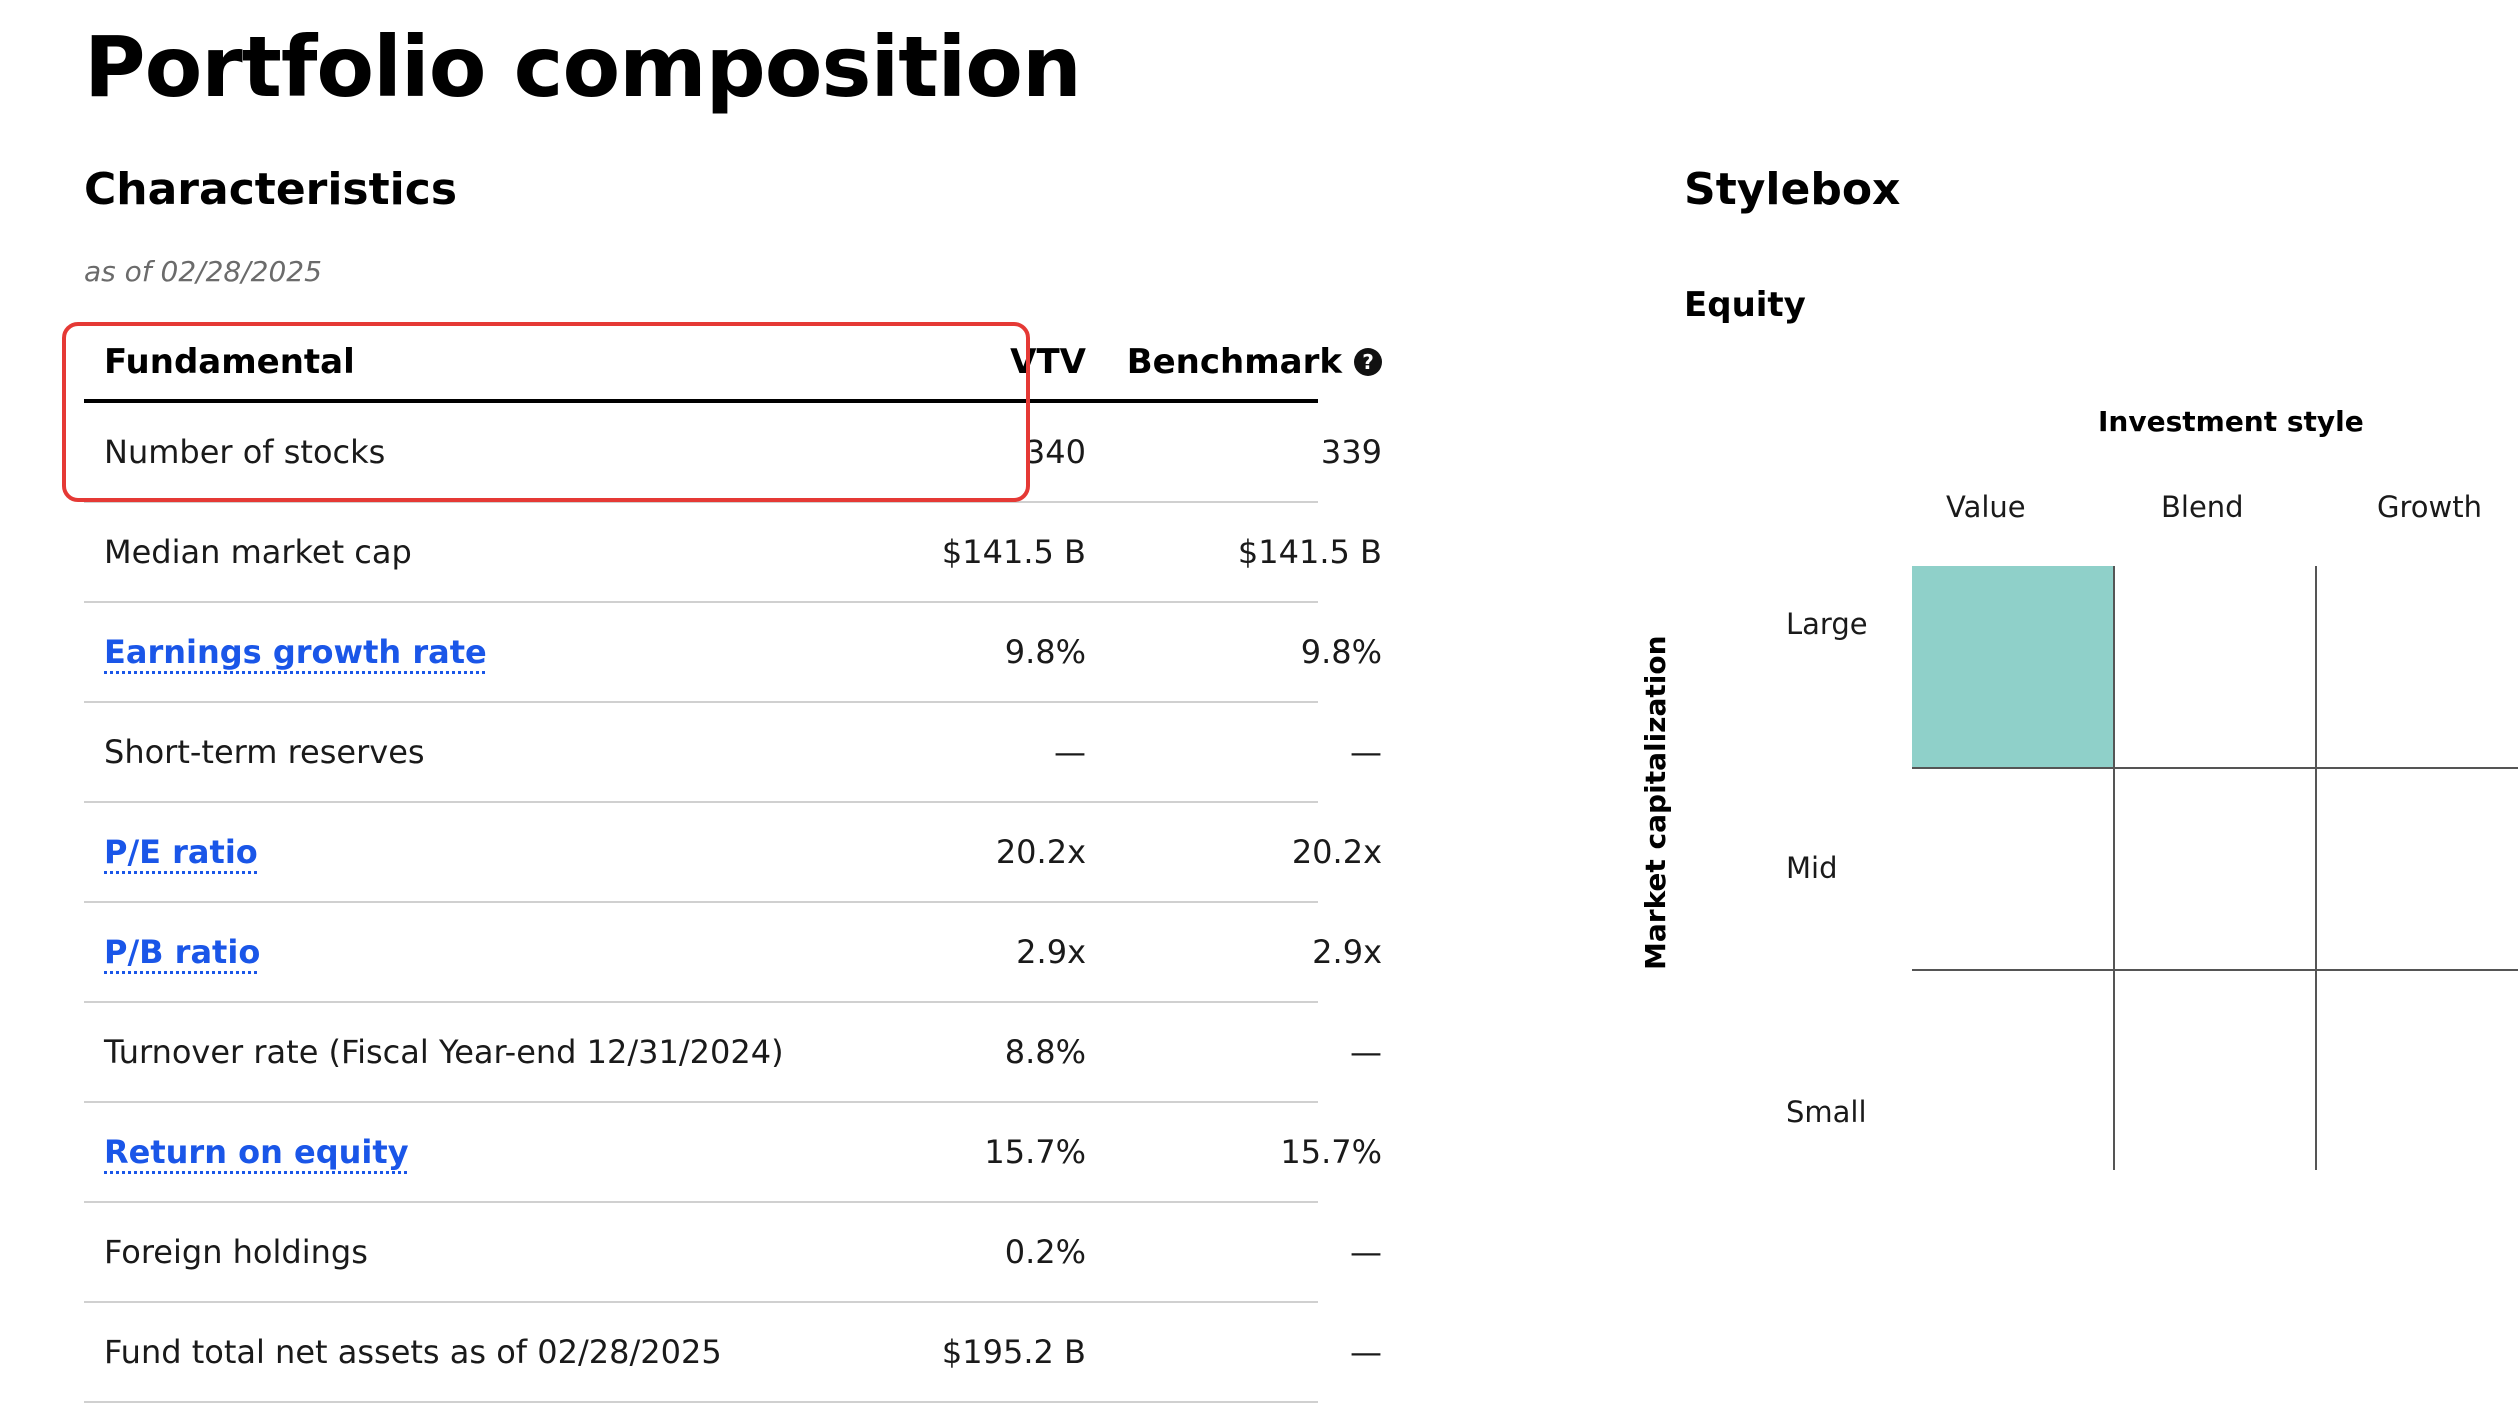  I want to click on vtv-value: $141.5 B, so click(1013, 552).